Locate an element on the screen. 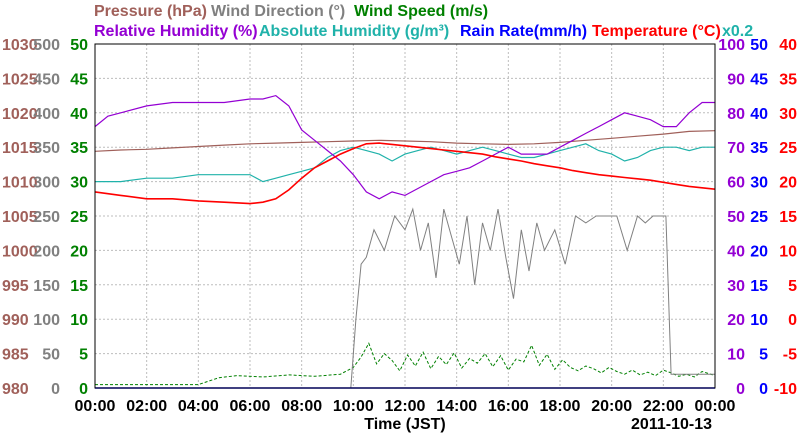  y-tick-wind-speed: 15 is located at coordinates (79, 286).